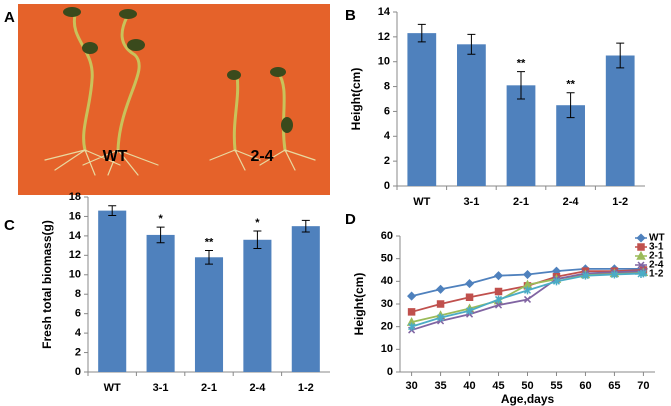 Image resolution: width=671 pixels, height=406 pixels. I want to click on y-tick-label: 20, so click(387, 327).